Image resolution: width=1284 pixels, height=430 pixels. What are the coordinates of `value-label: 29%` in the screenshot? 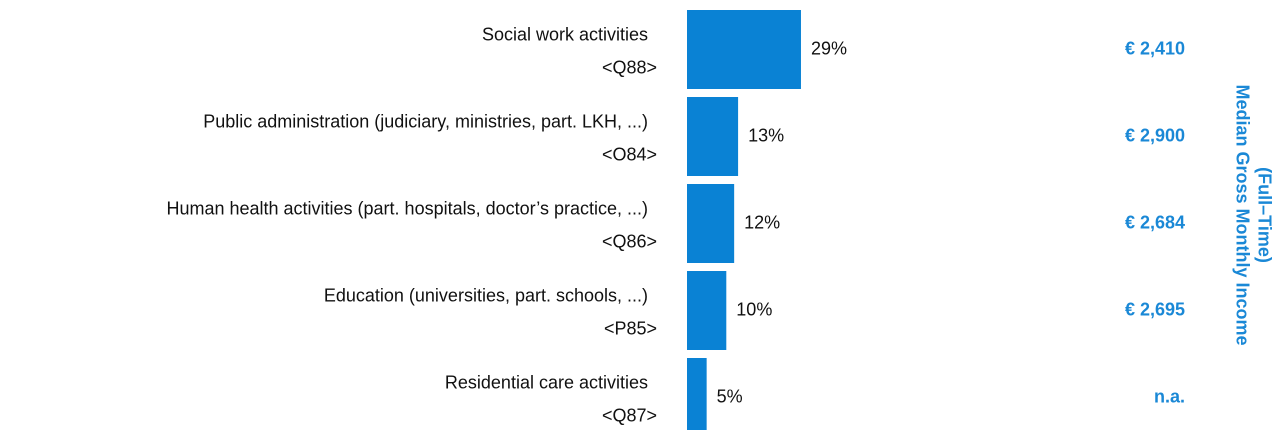 It's located at (829, 48).